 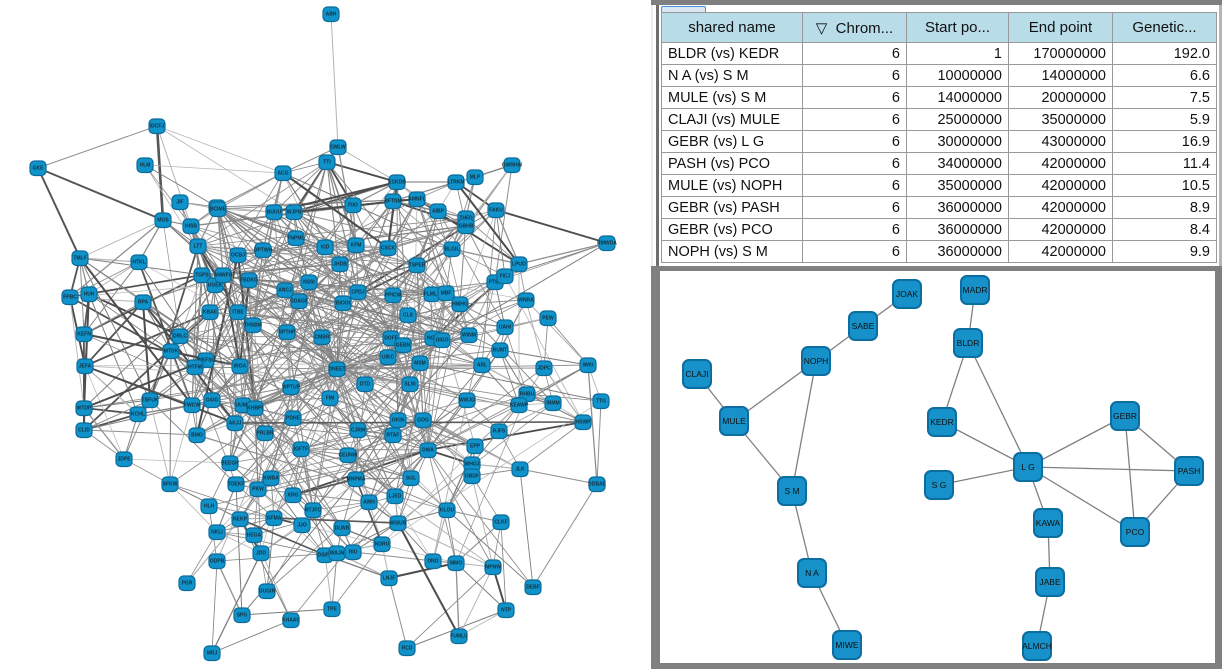 I want to click on svg-text: BMO, so click(x=197, y=436).